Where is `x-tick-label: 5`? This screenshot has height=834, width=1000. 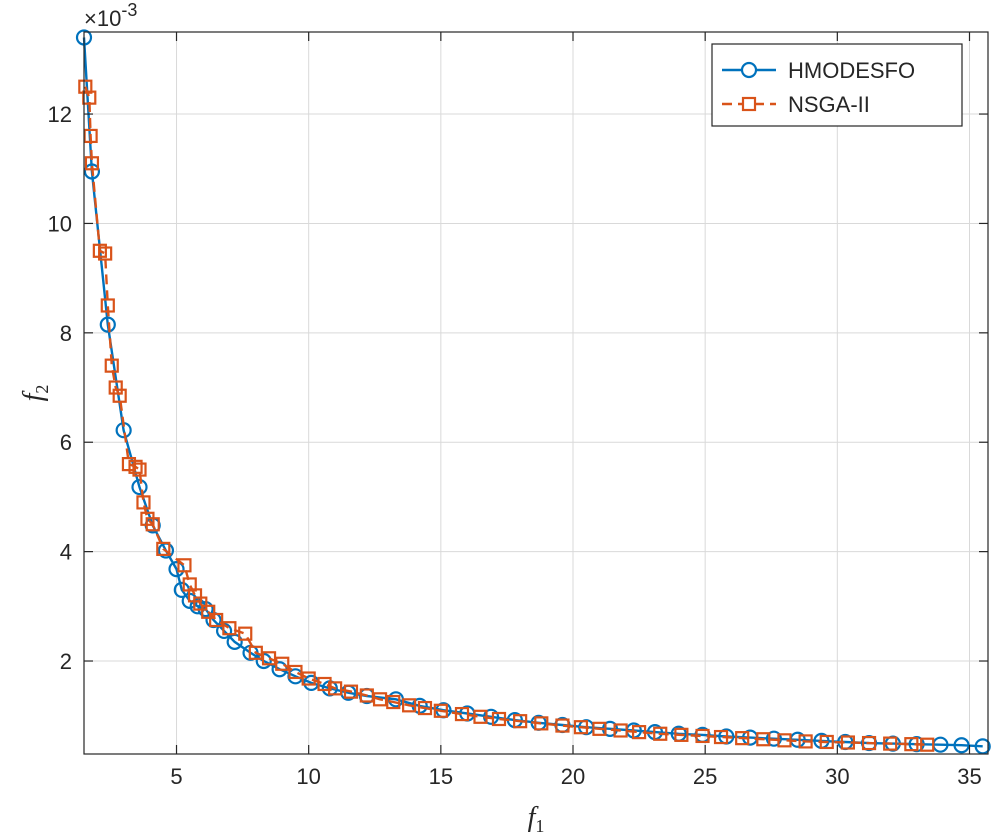
x-tick-label: 5 is located at coordinates (176, 776).